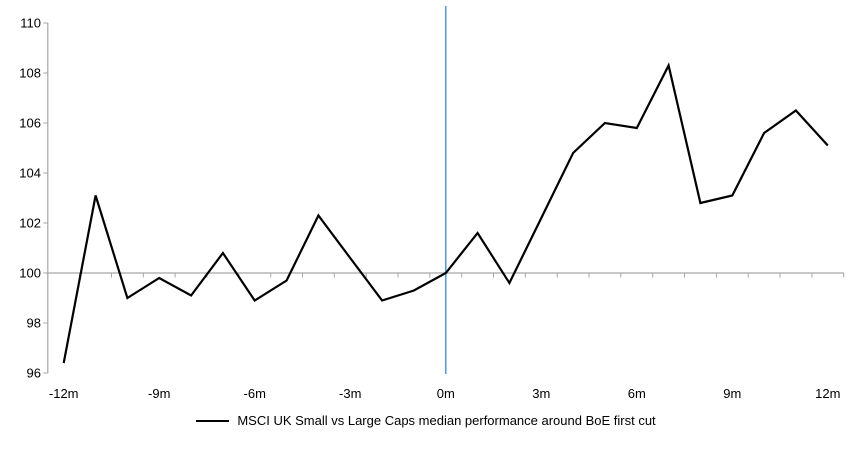  What do you see at coordinates (34, 373) in the screenshot?
I see `y-tick-label: 96` at bounding box center [34, 373].